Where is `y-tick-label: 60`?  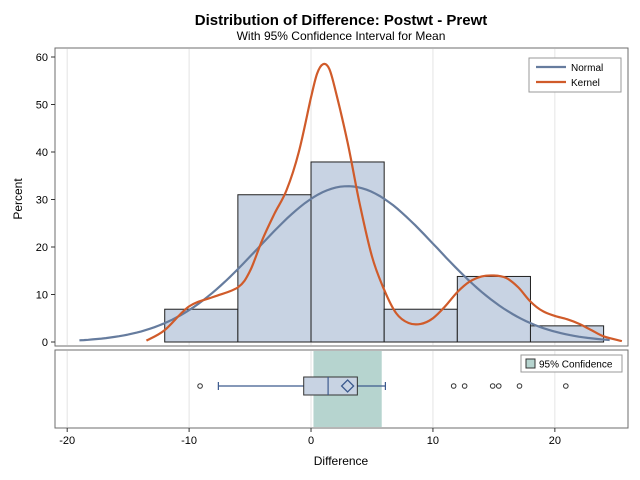 y-tick-label: 60 is located at coordinates (42, 58).